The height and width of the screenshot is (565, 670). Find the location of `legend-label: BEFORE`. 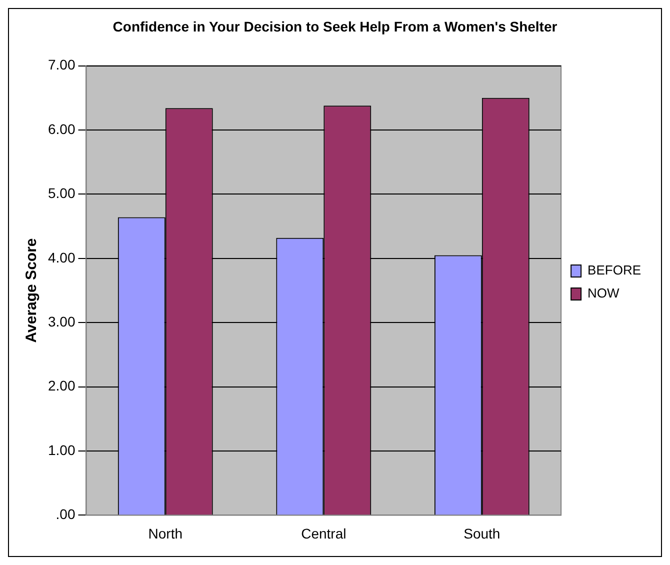

legend-label: BEFORE is located at coordinates (615, 270).